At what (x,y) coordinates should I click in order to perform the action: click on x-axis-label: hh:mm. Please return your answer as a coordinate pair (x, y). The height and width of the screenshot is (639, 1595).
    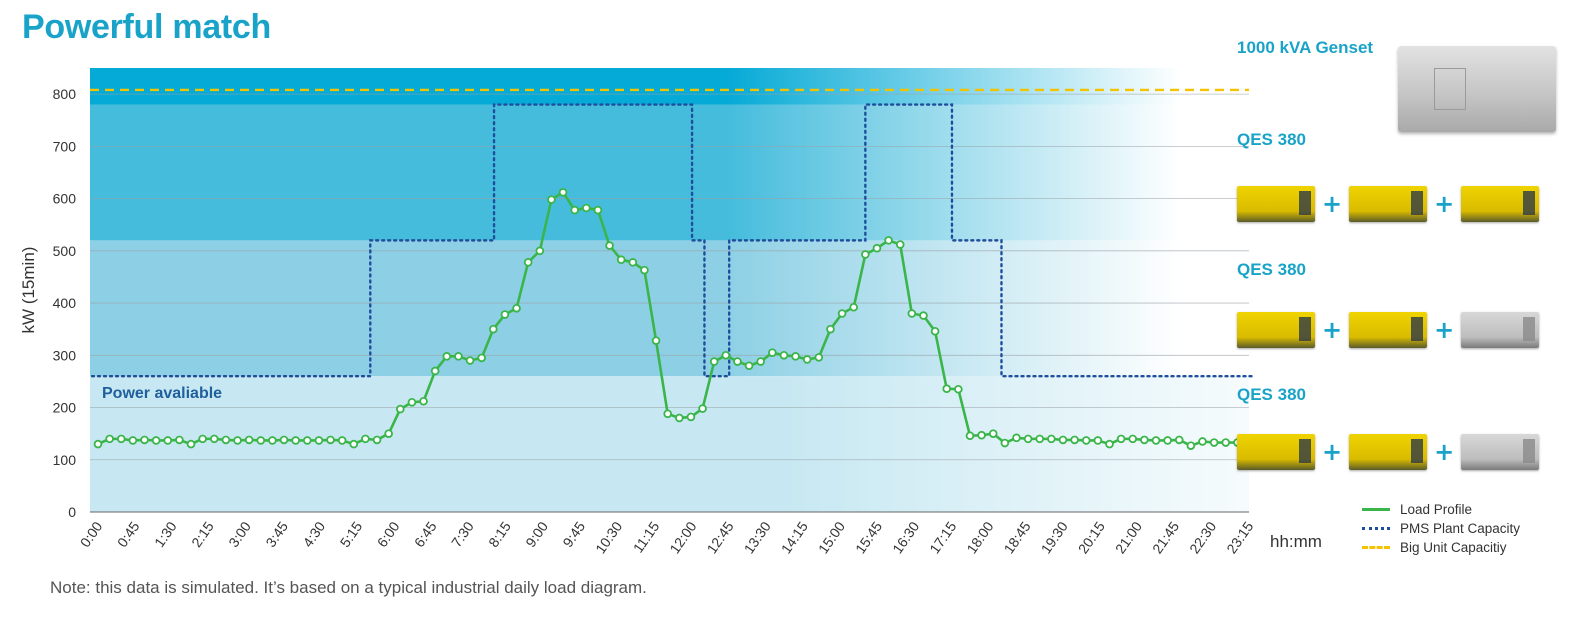
    Looking at the image, I should click on (1296, 541).